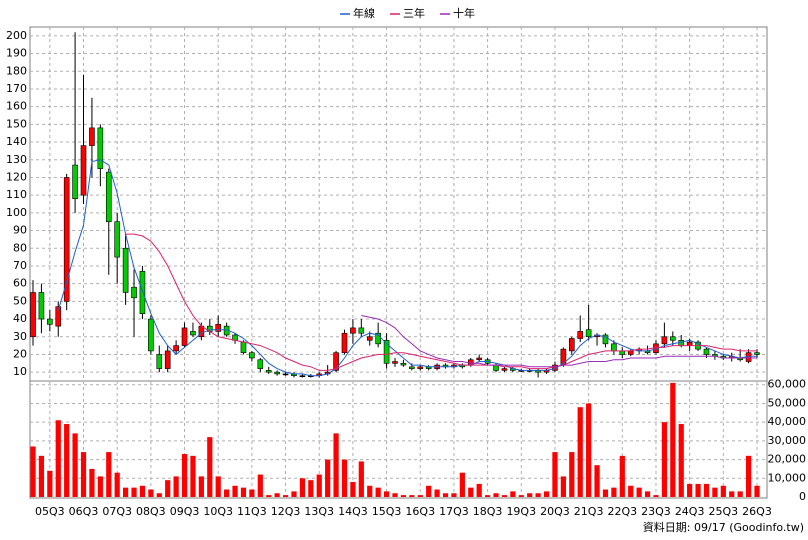 The height and width of the screenshot is (540, 808). Describe the element at coordinates (723, 527) in the screenshot. I see `footer: 資料日期: 09/17 (Goodinfo.tw)` at that location.